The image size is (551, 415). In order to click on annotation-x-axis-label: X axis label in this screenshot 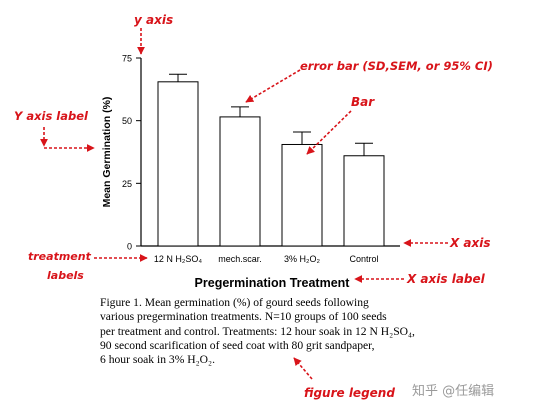, I will do `click(446, 279)`.